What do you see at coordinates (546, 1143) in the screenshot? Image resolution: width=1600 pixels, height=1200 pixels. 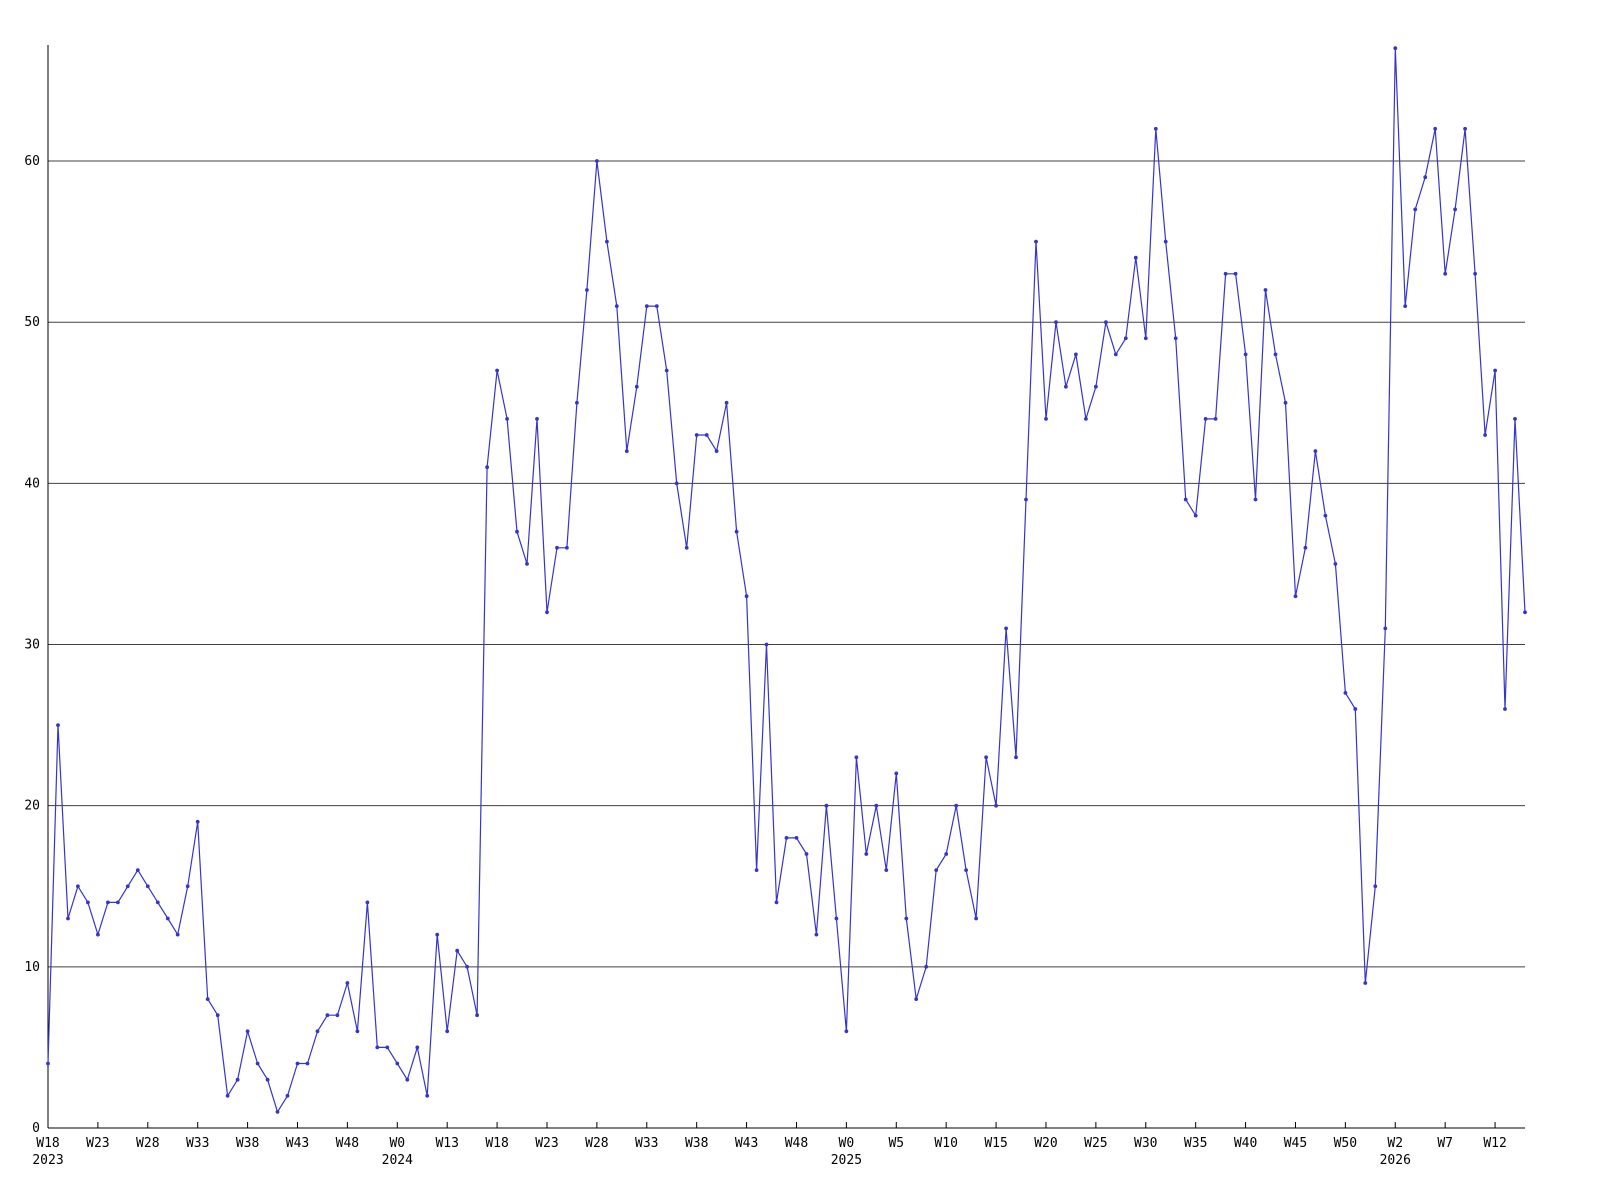 I see `x-axis-tick-label: W23` at bounding box center [546, 1143].